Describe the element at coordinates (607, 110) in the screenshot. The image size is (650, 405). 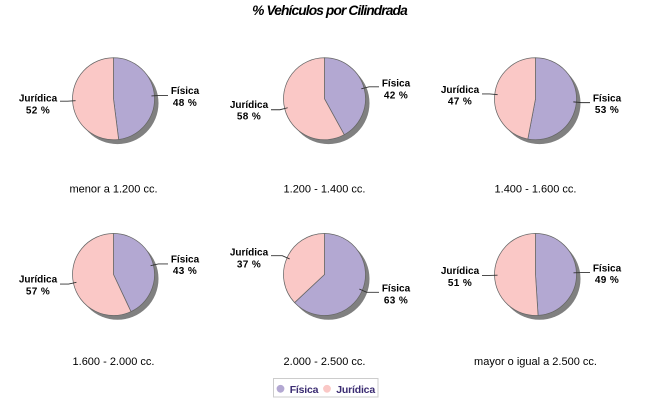
I see `svg-text: 53 %` at that location.